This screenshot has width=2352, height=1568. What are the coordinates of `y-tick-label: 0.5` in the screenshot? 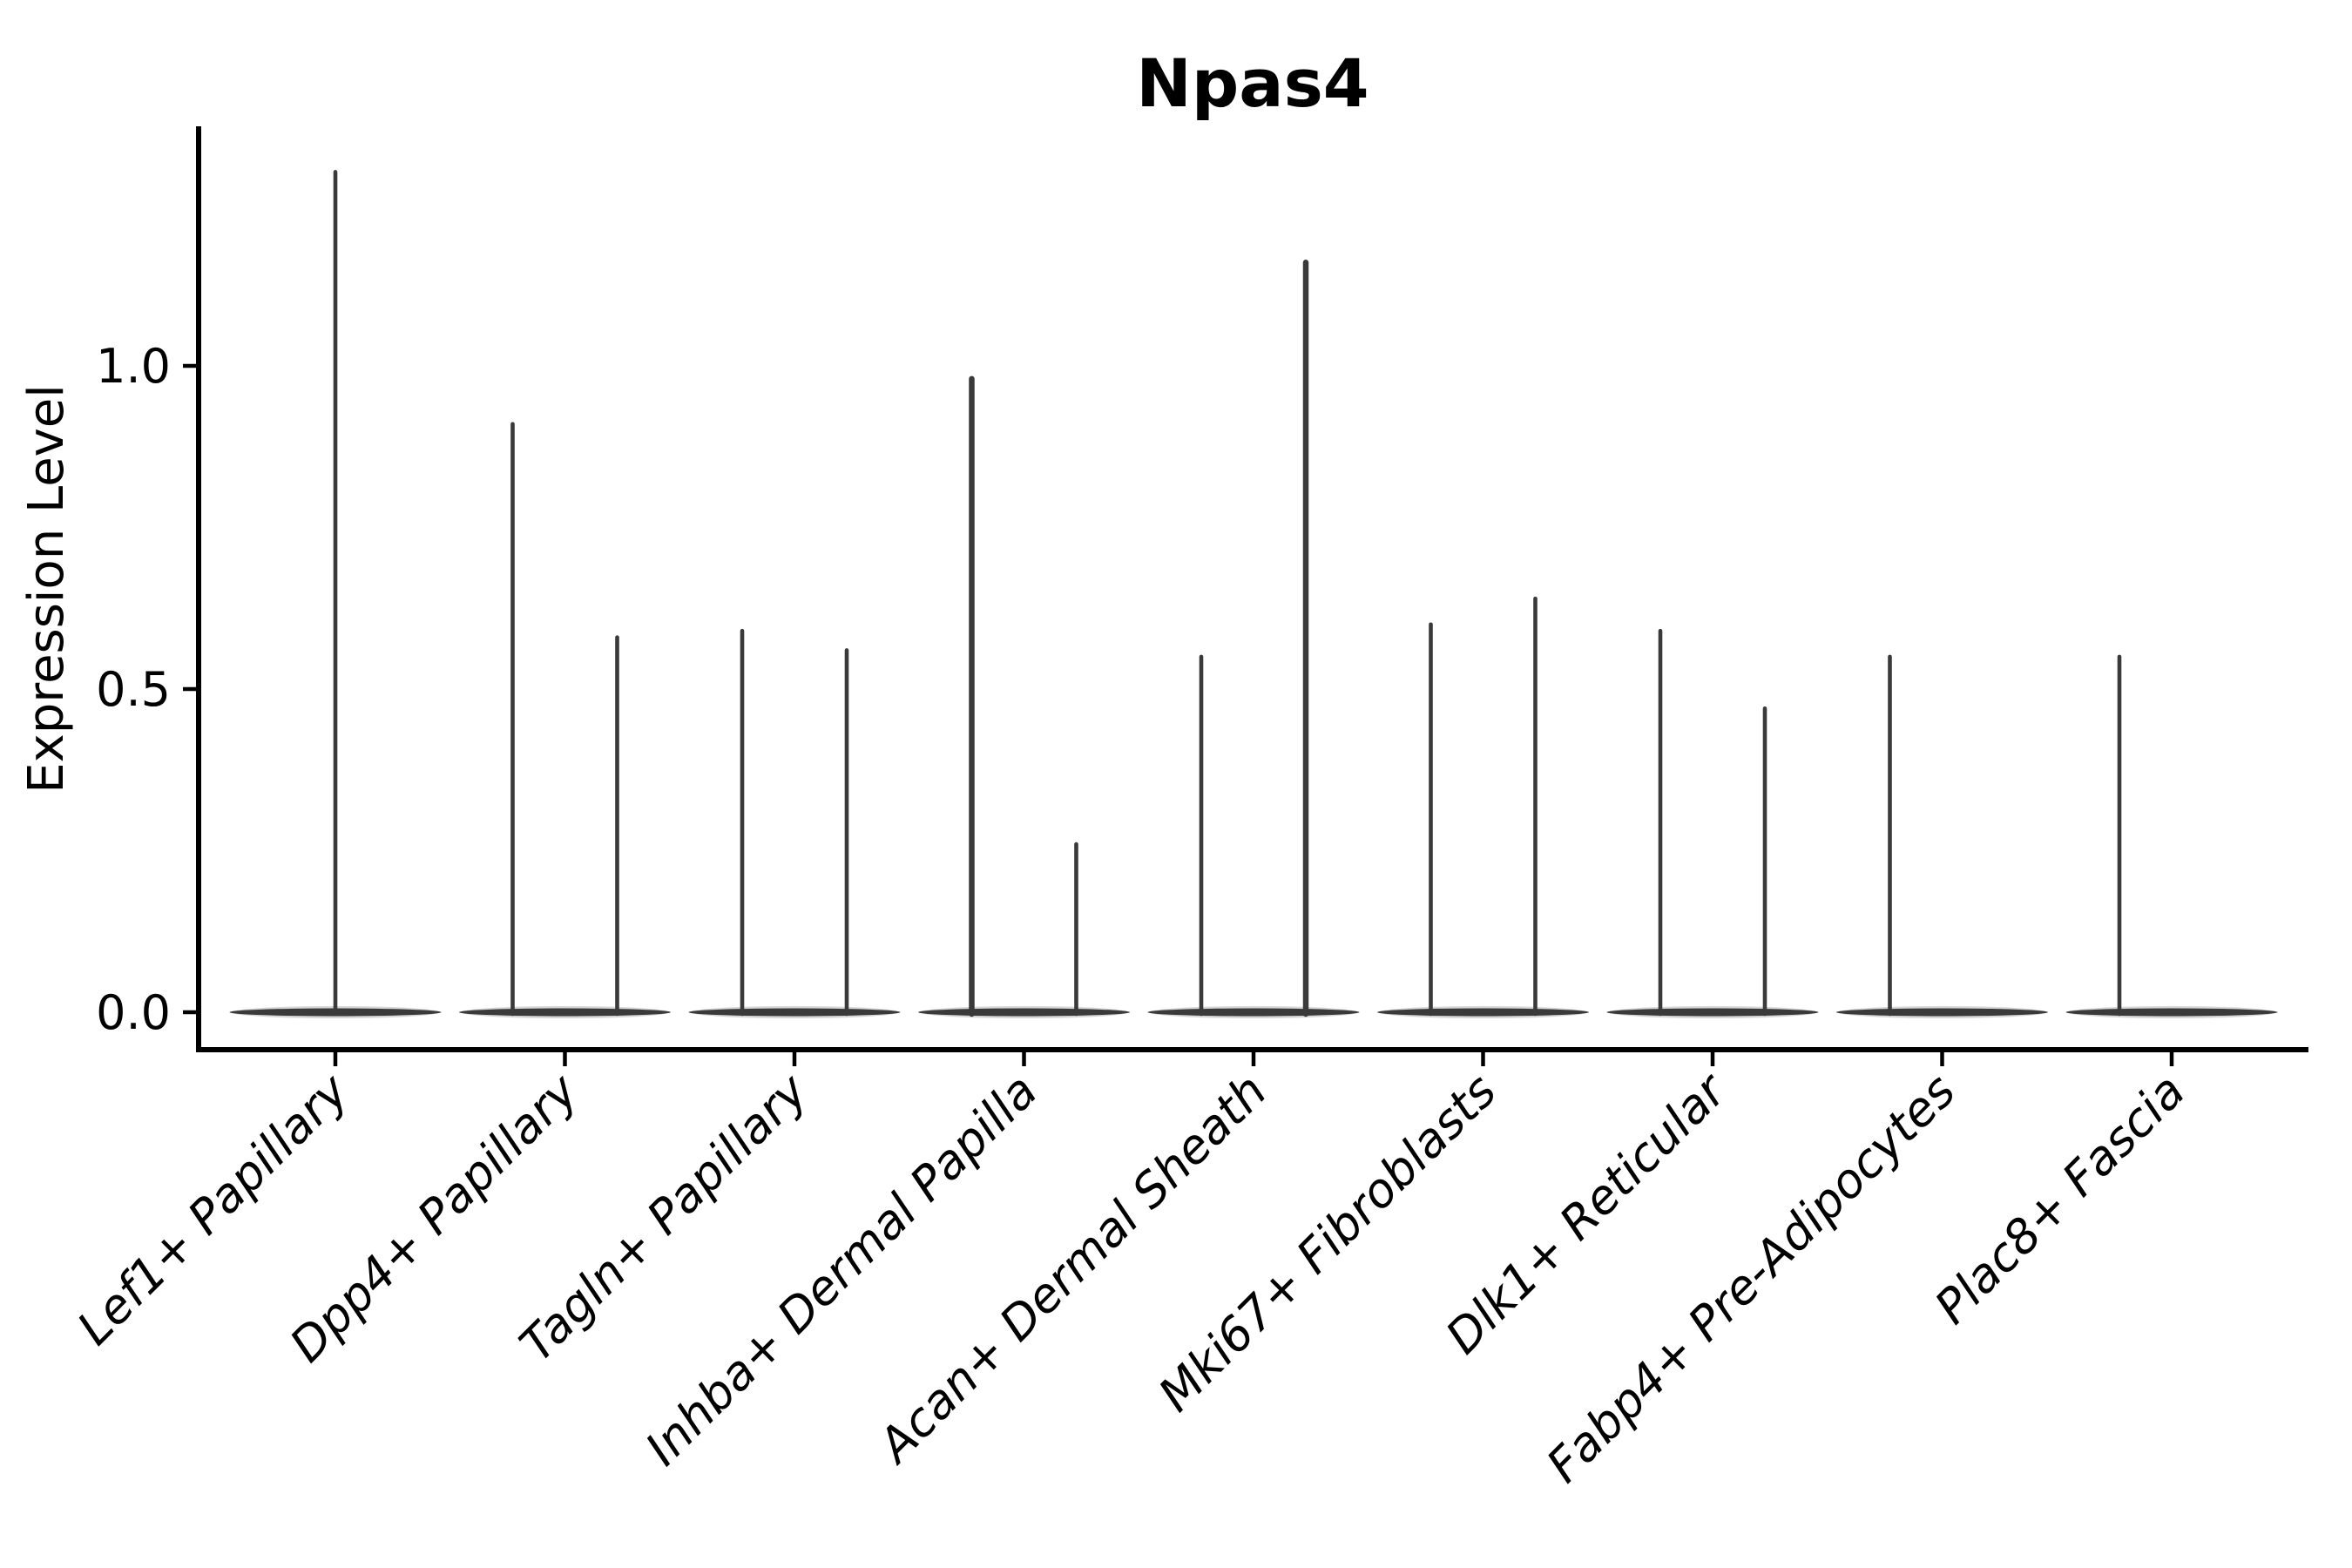 It's located at (134, 689).